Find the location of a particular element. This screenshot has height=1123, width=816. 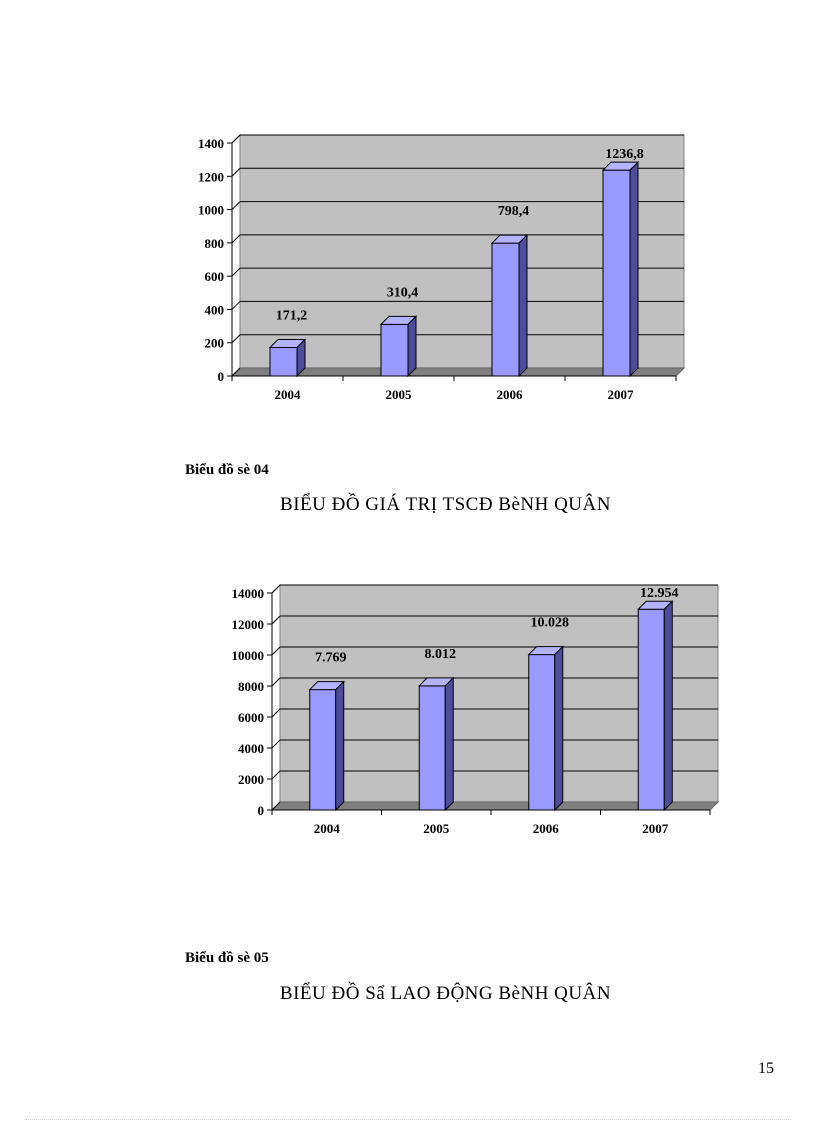

chart-caption-04: Biểu đồ sè 04 is located at coordinates (227, 470).